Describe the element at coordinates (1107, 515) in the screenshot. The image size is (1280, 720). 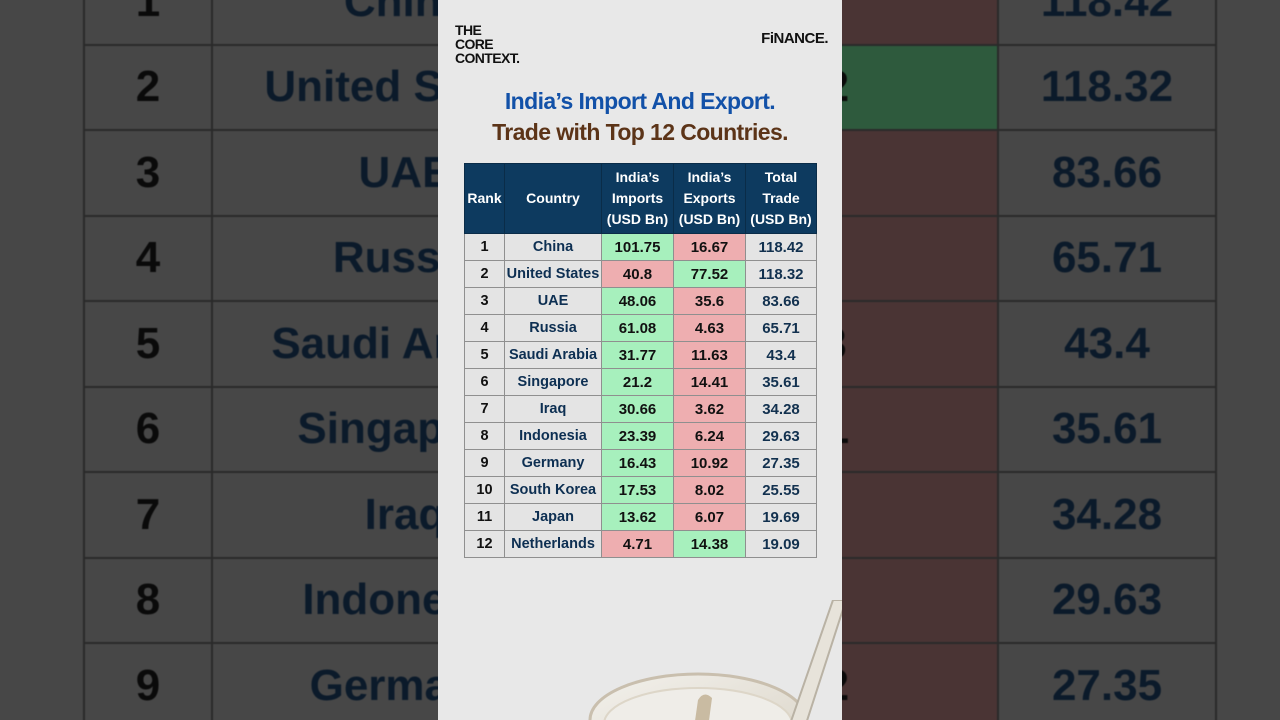
I see `background-cell: 34.28` at that location.